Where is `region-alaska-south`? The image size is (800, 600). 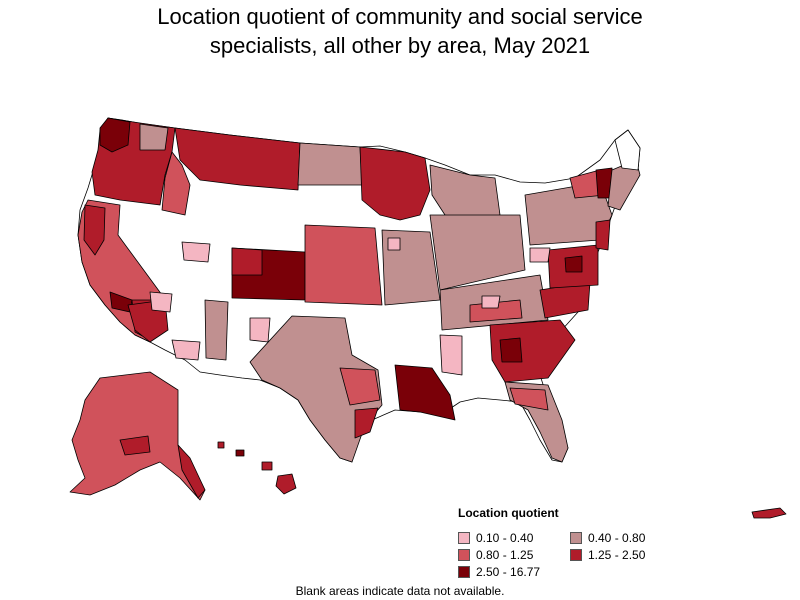
region-alaska-south is located at coordinates (135, 445).